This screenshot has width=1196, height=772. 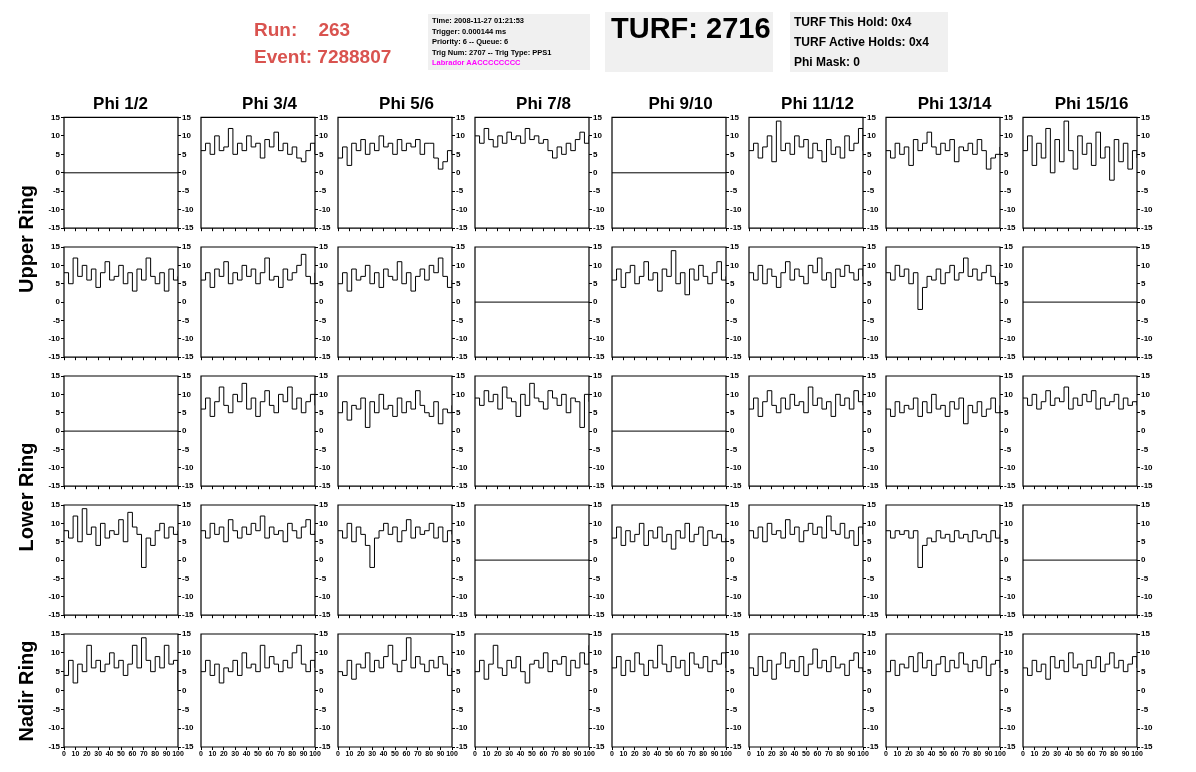 What do you see at coordinates (303, 30) in the screenshot?
I see `text: Run: 263` at bounding box center [303, 30].